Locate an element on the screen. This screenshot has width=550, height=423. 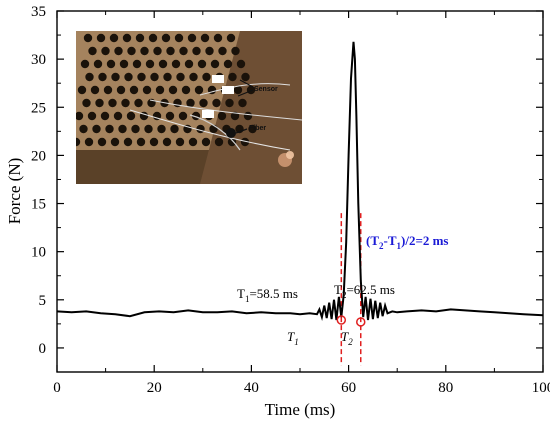
x-tick-label: 60 is located at coordinates (348, 388).